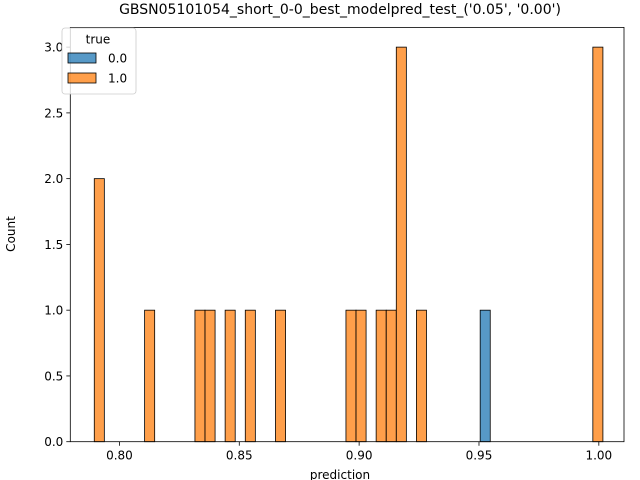 This screenshot has height=480, width=640. What do you see at coordinates (53, 245) in the screenshot?
I see `y-tick-label: 1.5` at bounding box center [53, 245].